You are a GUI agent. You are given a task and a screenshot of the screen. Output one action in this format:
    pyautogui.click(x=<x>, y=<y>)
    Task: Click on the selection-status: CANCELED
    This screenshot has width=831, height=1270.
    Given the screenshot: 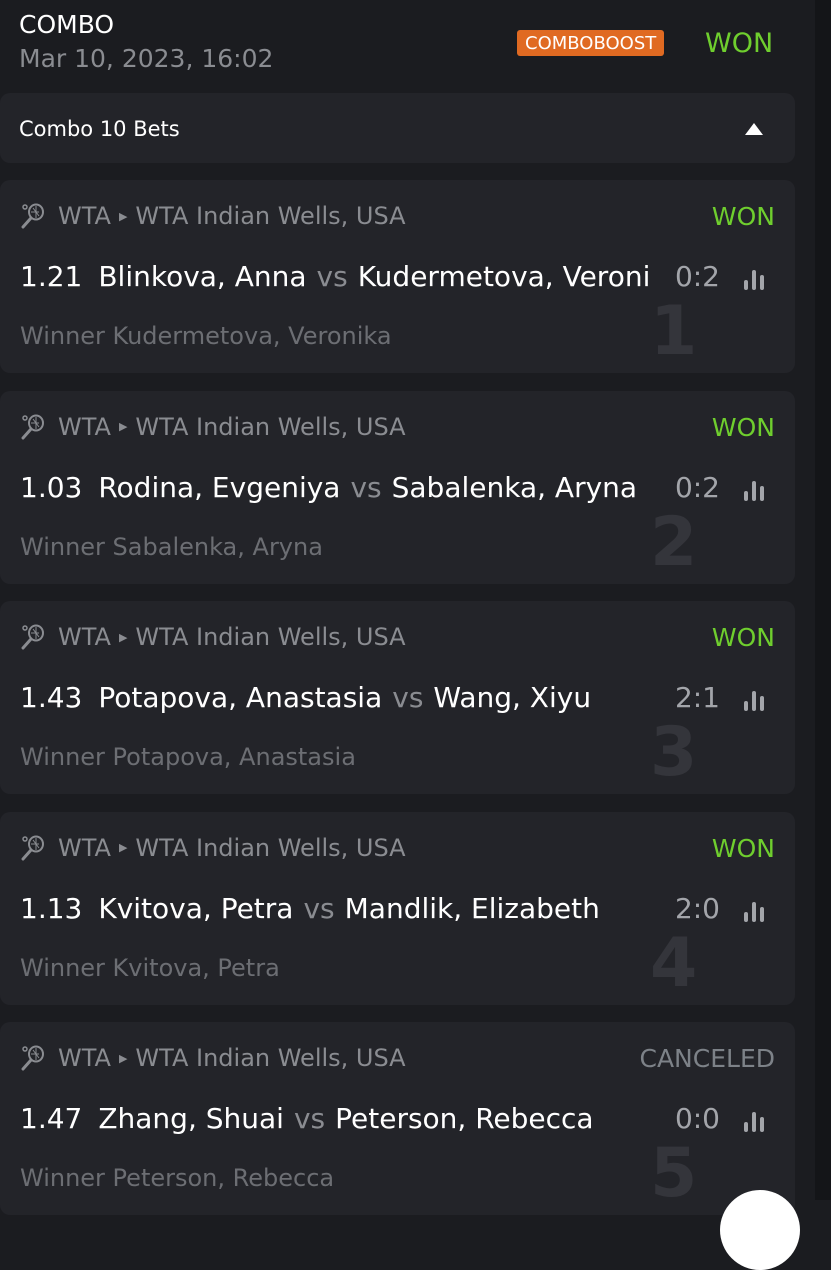 What is the action you would take?
    pyautogui.click(x=707, y=1058)
    